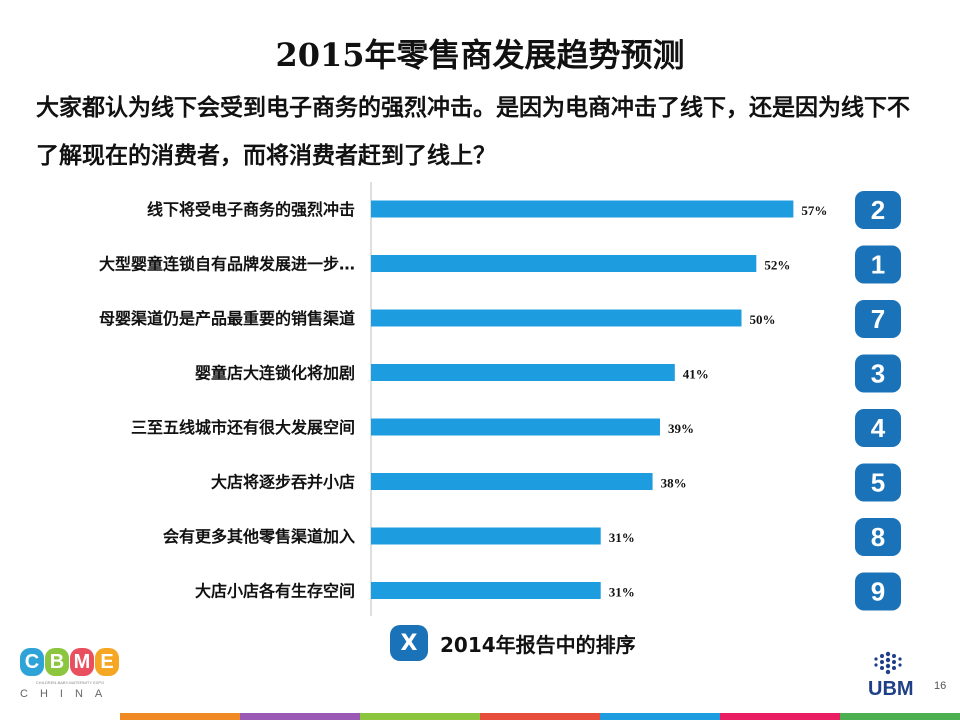  I want to click on data-label: 50%, so click(763, 319).